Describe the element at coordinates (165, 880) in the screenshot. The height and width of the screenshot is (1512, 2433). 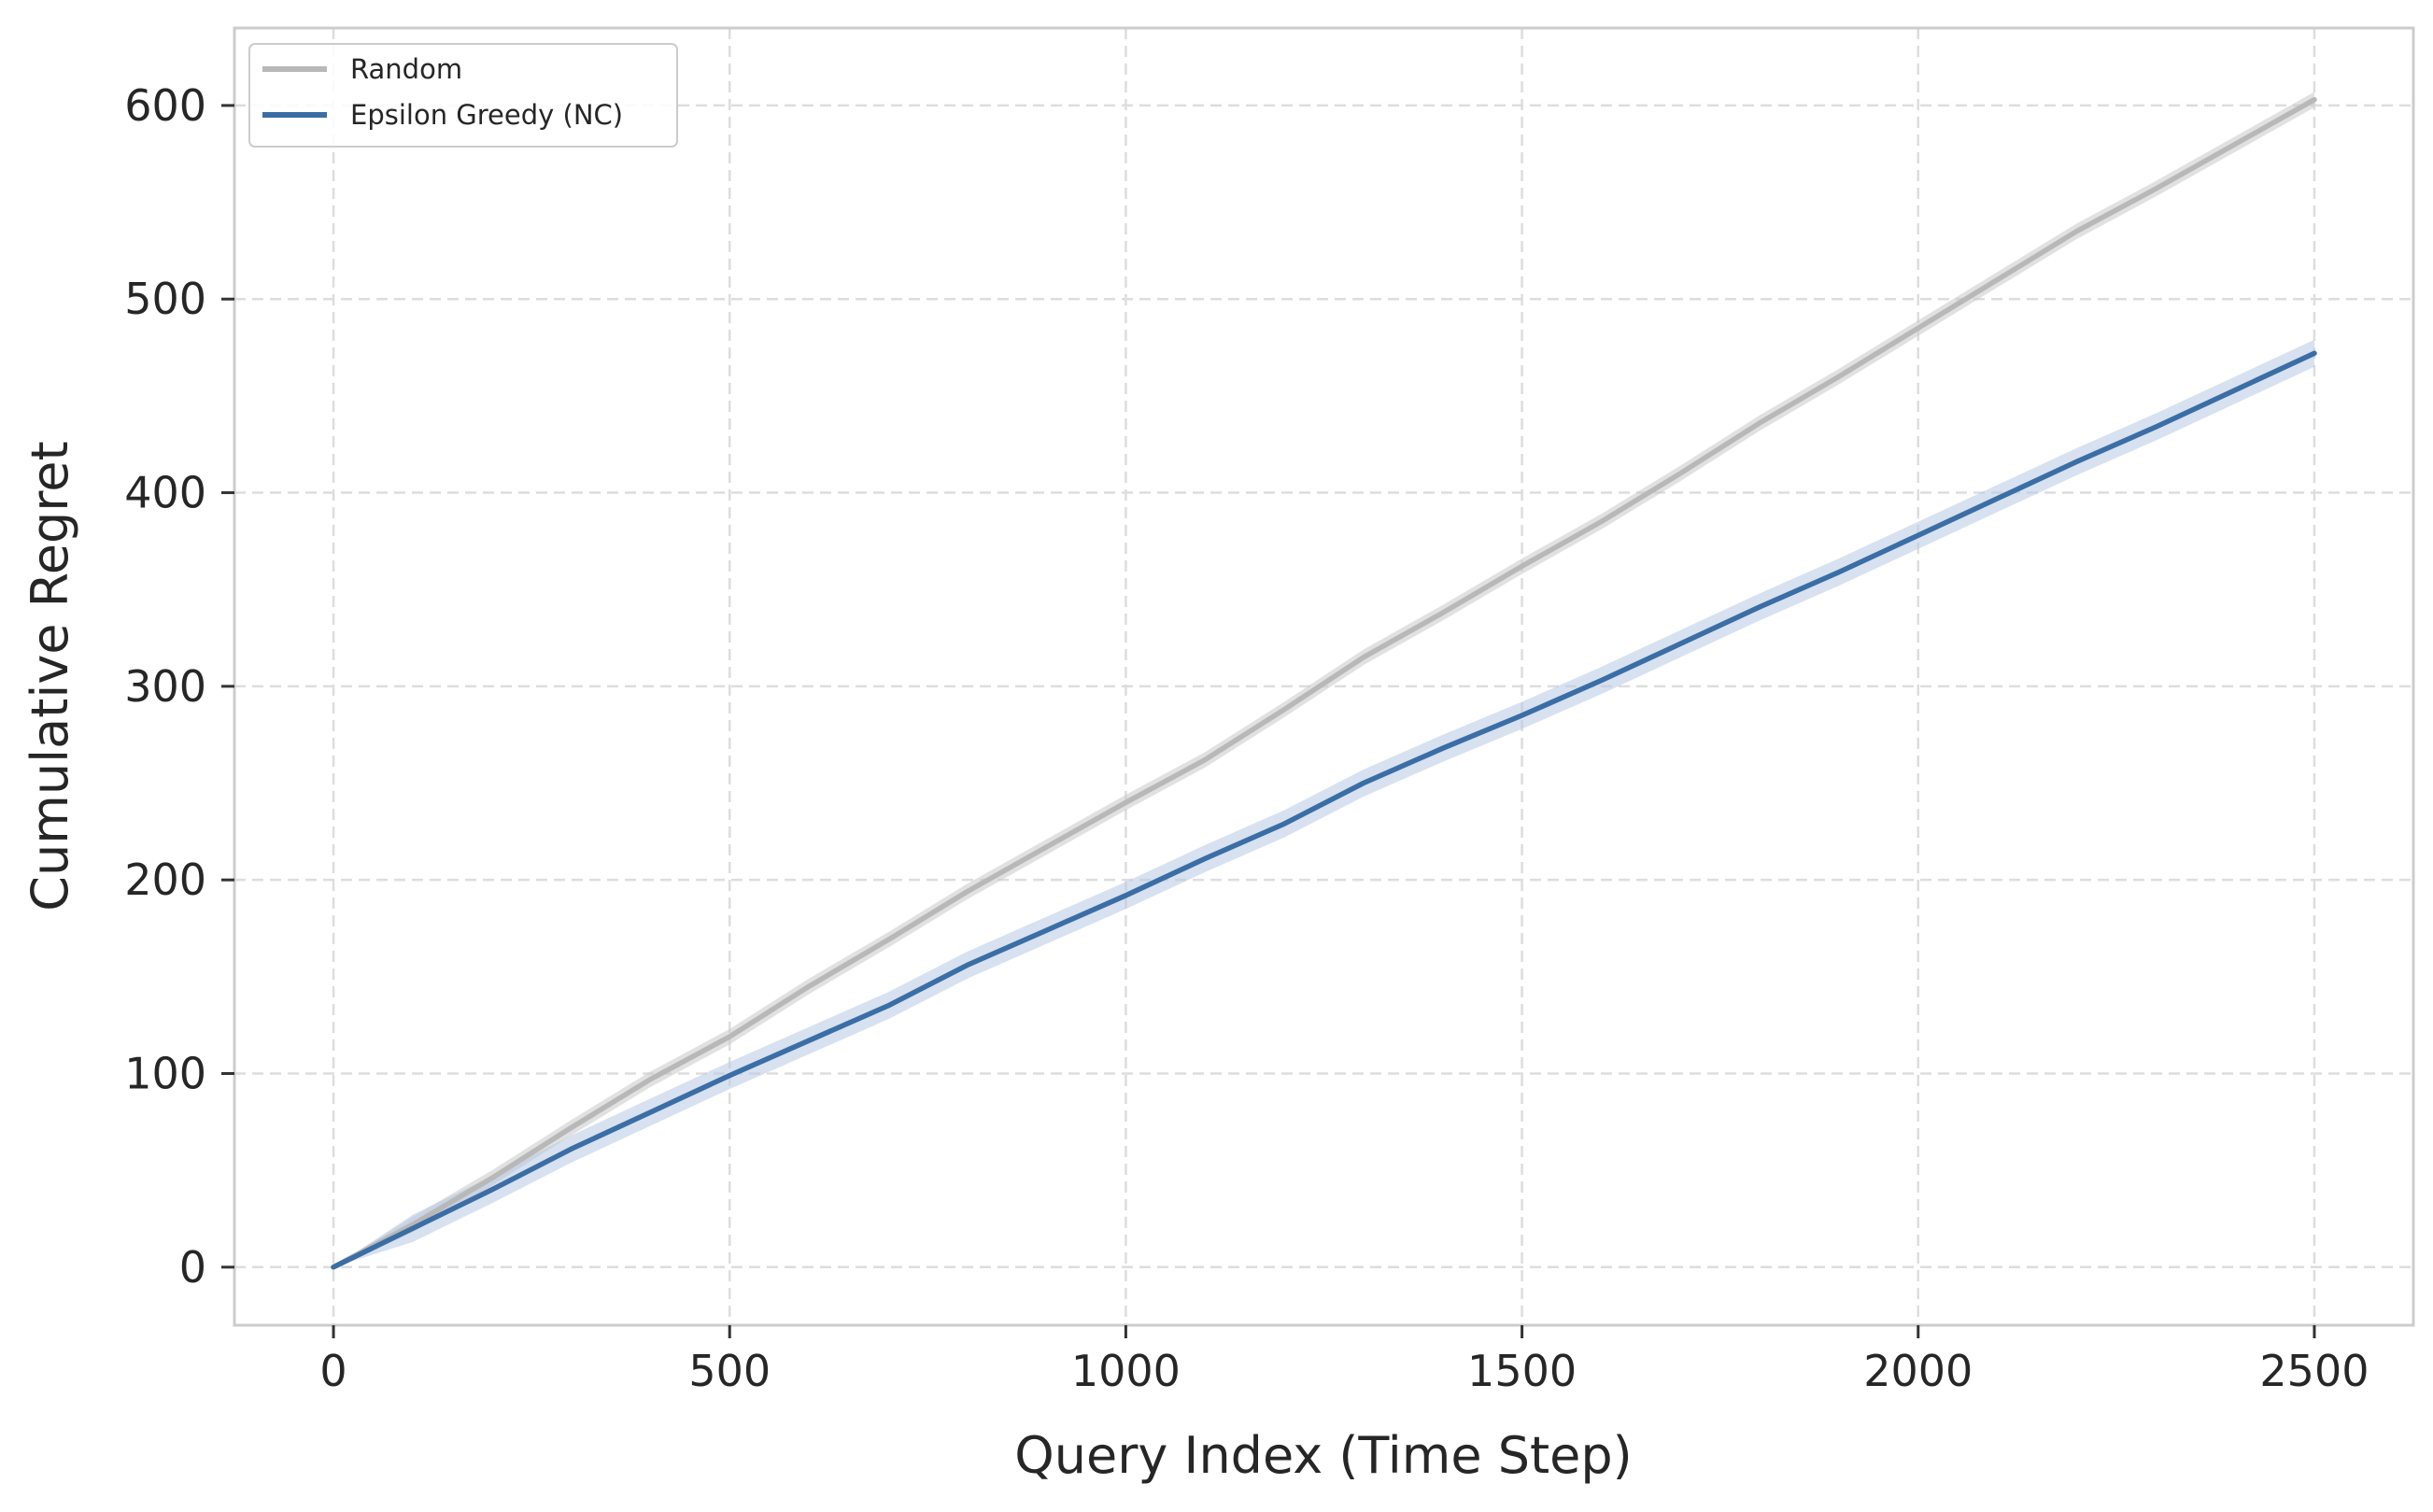
I see `y-tick-label: 200` at that location.